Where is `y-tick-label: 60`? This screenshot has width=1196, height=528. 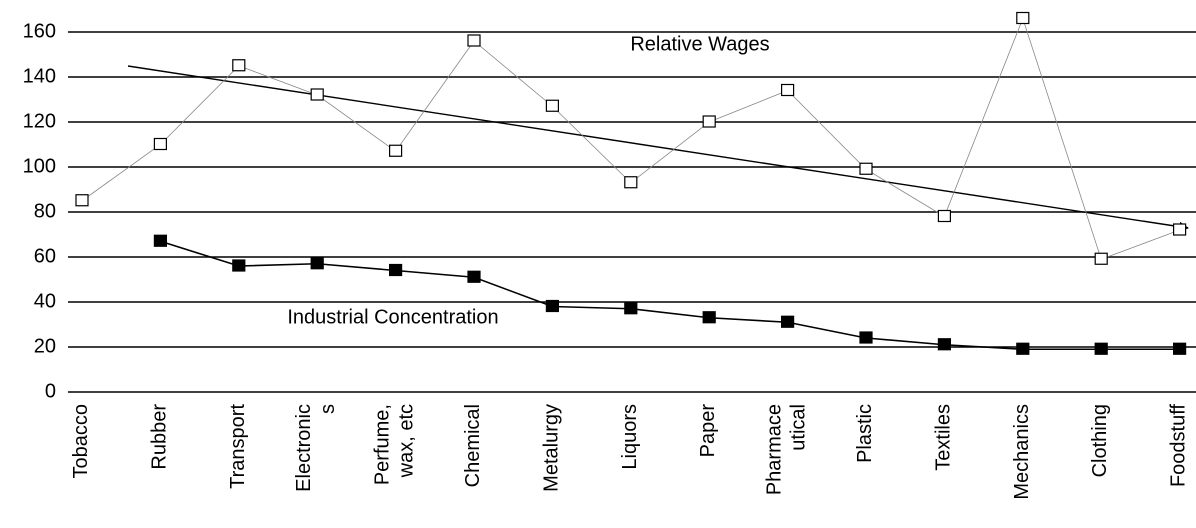 y-tick-label: 60 is located at coordinates (45, 256).